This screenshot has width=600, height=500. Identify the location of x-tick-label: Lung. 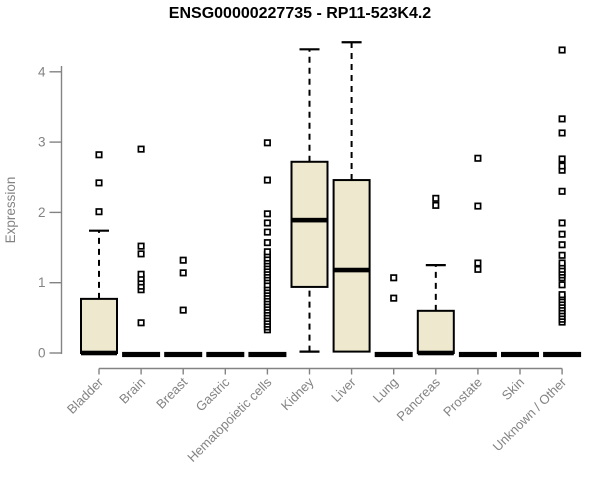
(385, 390).